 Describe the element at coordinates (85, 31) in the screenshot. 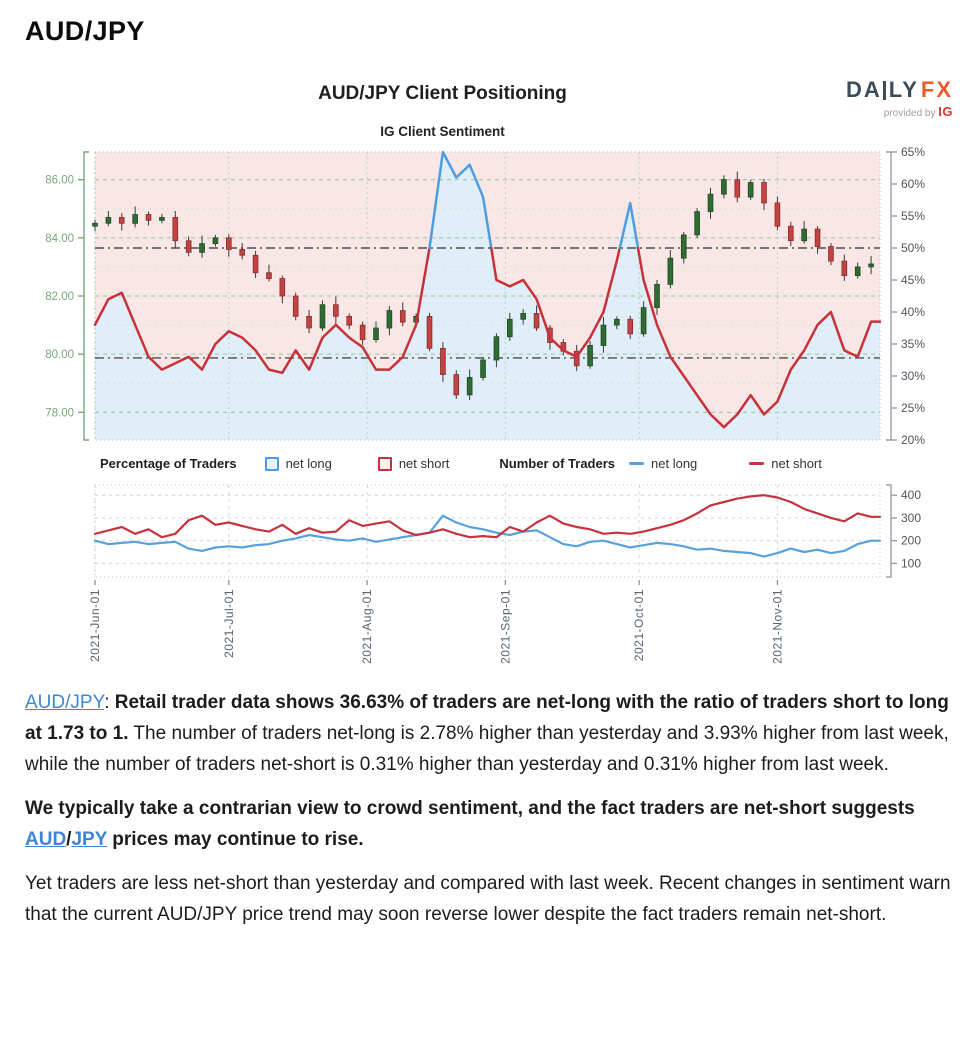

I see `page-title: AUD/JPY` at that location.